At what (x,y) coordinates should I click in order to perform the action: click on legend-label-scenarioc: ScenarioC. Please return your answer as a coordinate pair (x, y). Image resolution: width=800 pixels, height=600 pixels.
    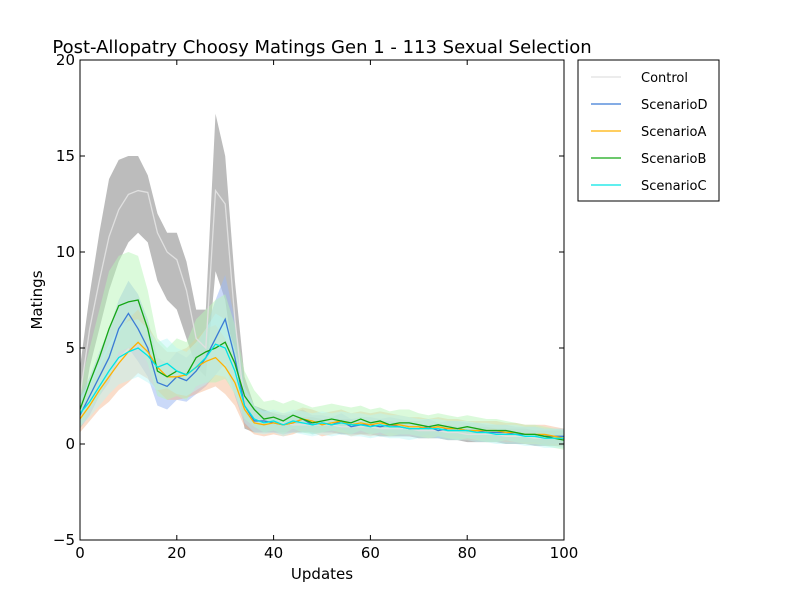
    Looking at the image, I should click on (674, 186).